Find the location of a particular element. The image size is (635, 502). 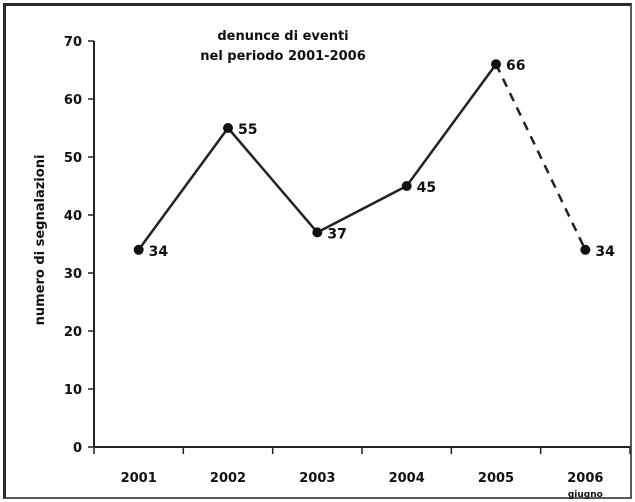

data-label: 45 is located at coordinates (426, 188).